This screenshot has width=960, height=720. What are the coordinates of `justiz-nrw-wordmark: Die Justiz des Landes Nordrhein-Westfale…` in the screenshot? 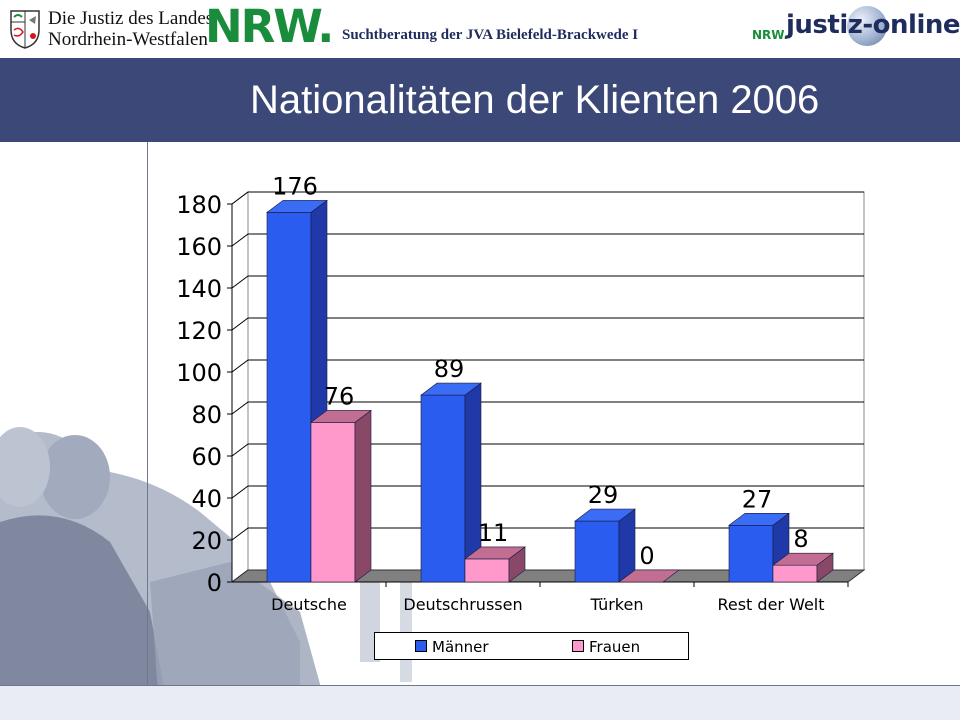 It's located at (130, 29).